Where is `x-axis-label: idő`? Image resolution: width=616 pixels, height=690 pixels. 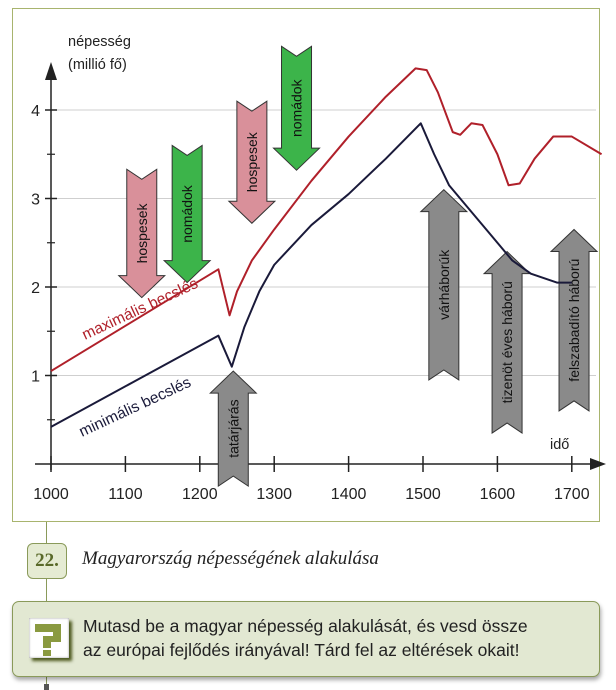 x-axis-label: idő is located at coordinates (559, 445).